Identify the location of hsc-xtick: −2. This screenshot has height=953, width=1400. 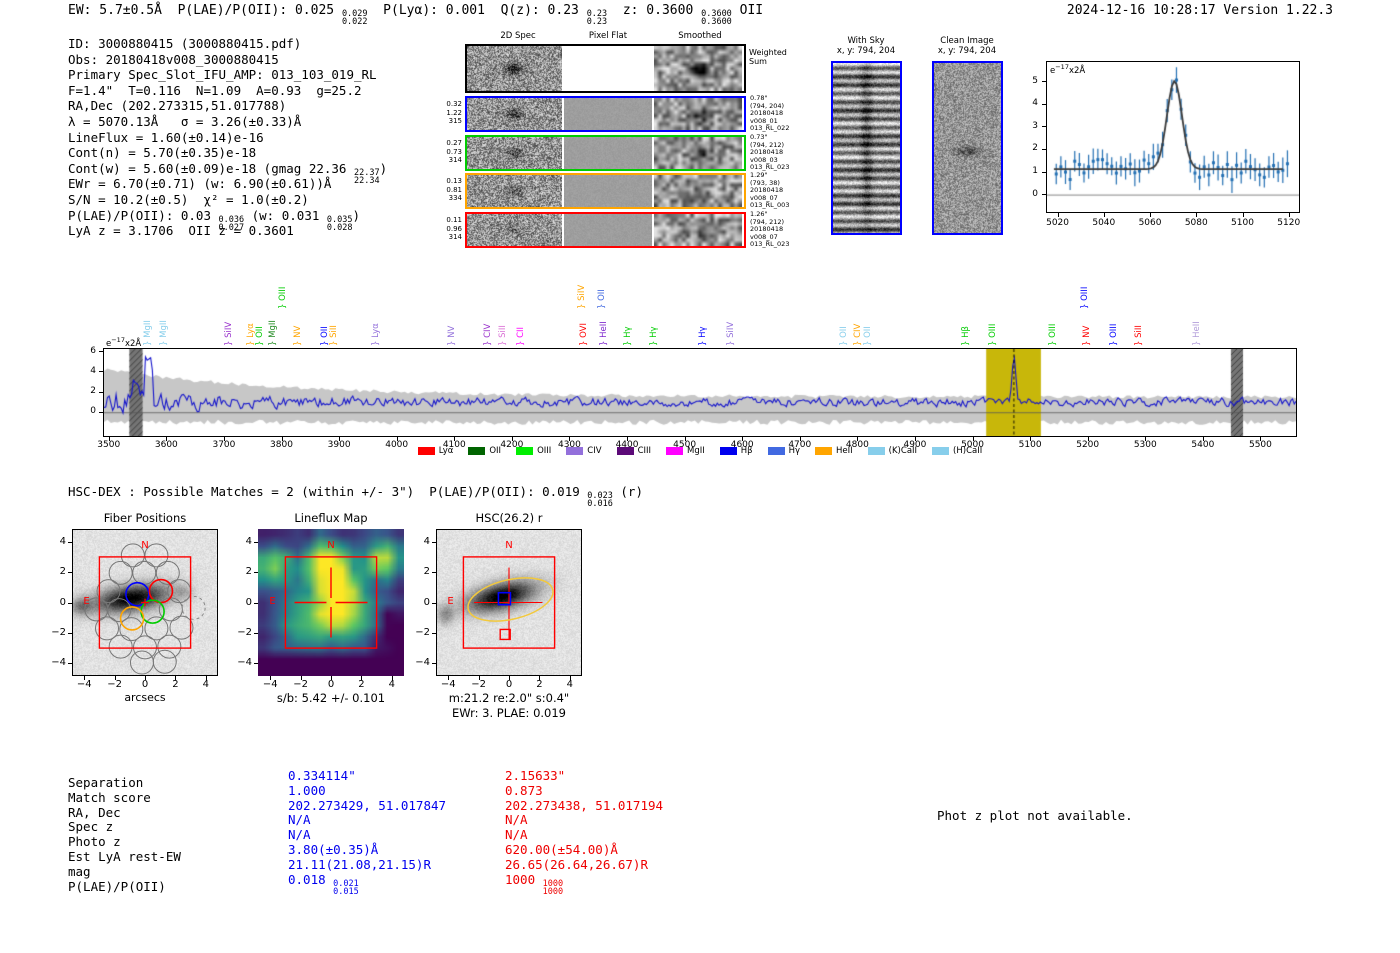
(478, 684).